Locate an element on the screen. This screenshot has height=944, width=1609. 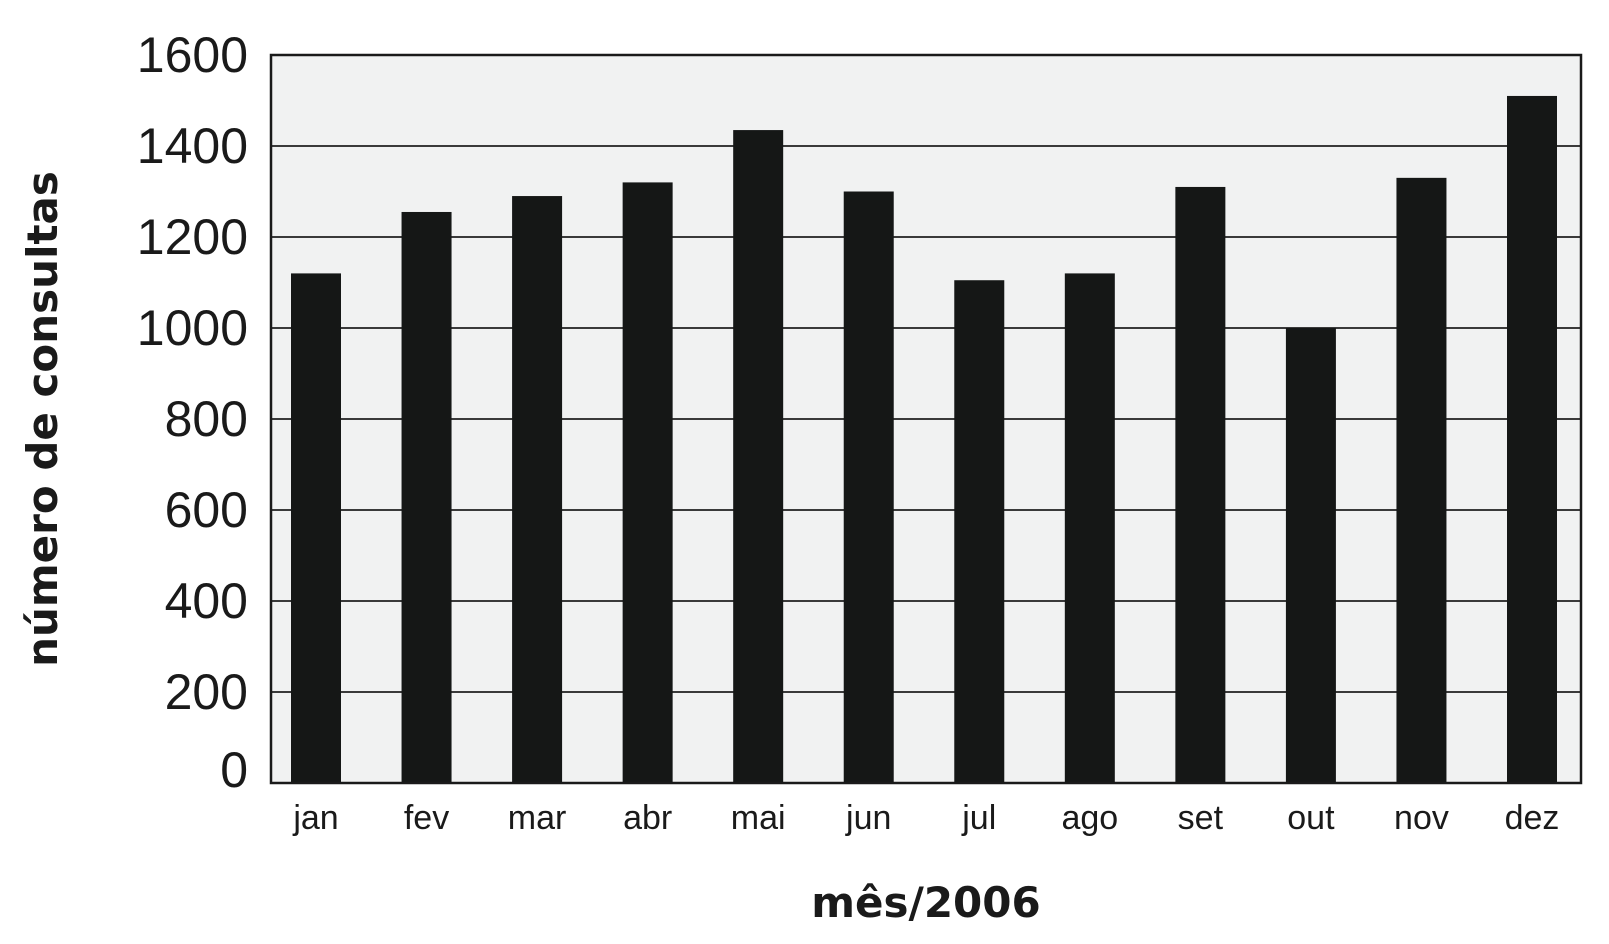
bar-jul is located at coordinates (979, 531).